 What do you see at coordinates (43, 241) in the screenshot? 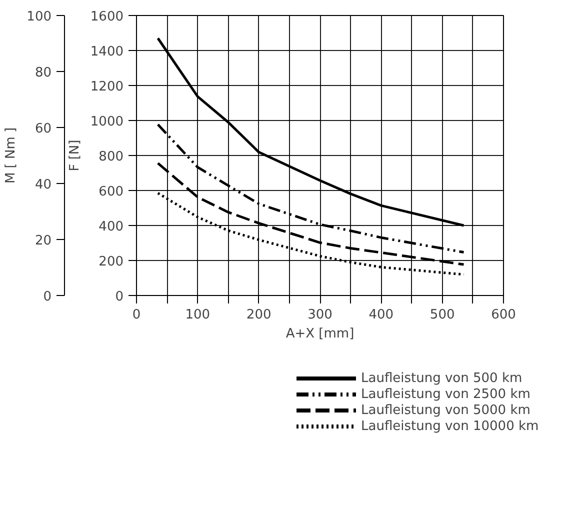
I see `y2-tick-label: 20` at bounding box center [43, 241].